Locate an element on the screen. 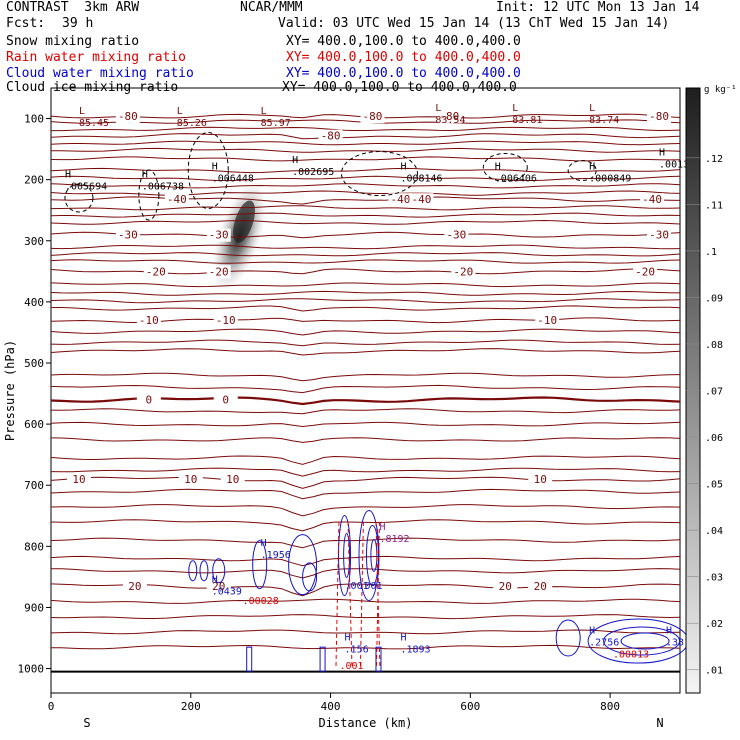 This screenshot has width=740, height=740. temperature-low-value: 83.74 is located at coordinates (604, 120).